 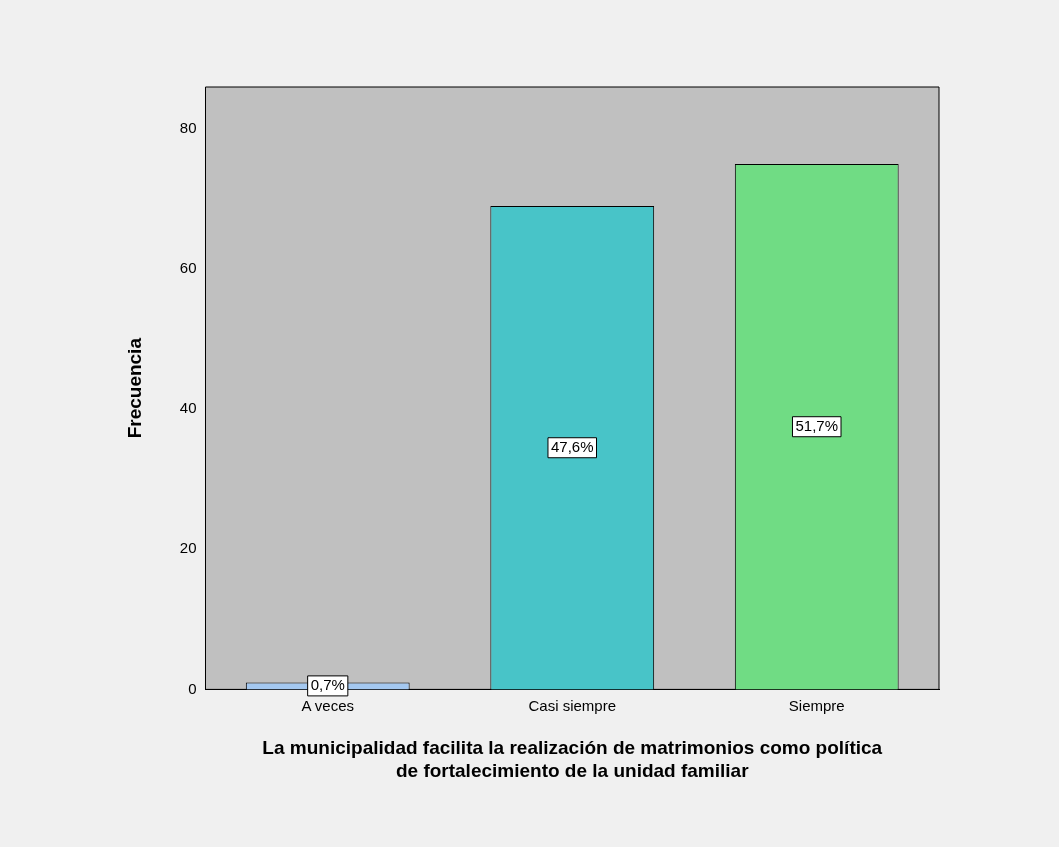 I want to click on y-tick-label: 40, so click(x=188, y=408).